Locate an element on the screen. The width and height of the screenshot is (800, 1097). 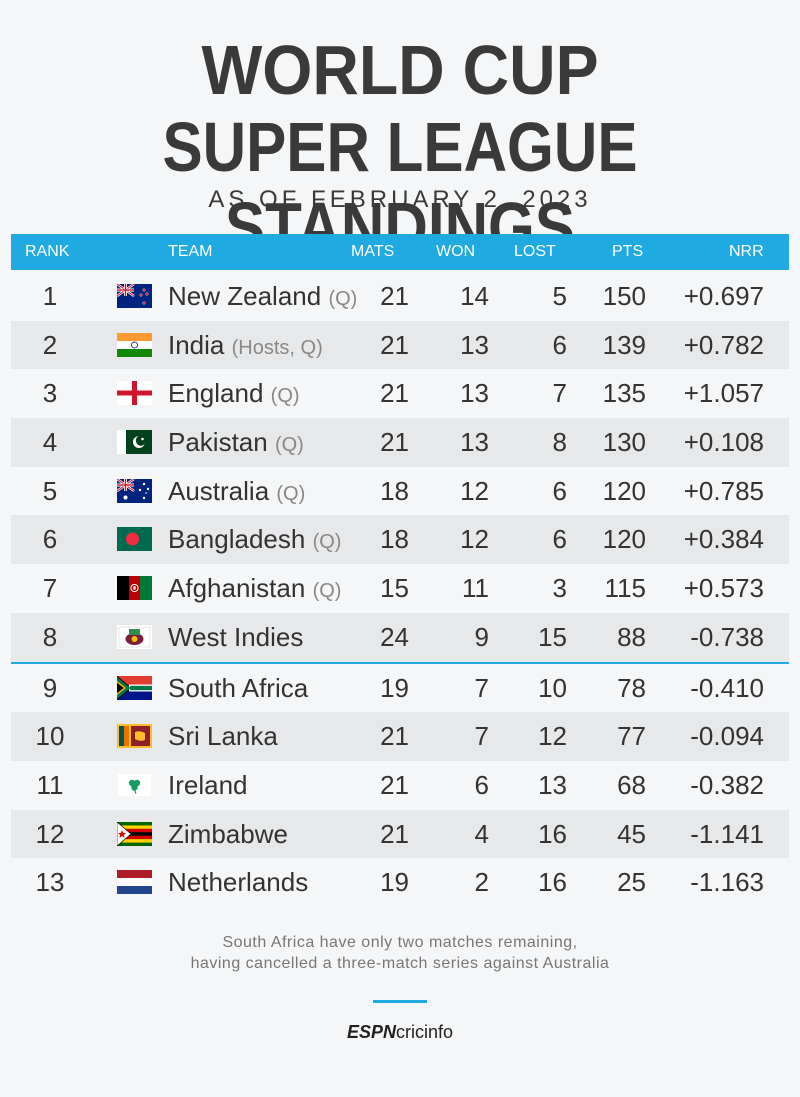
rank-cell: 7 is located at coordinates (50, 588).